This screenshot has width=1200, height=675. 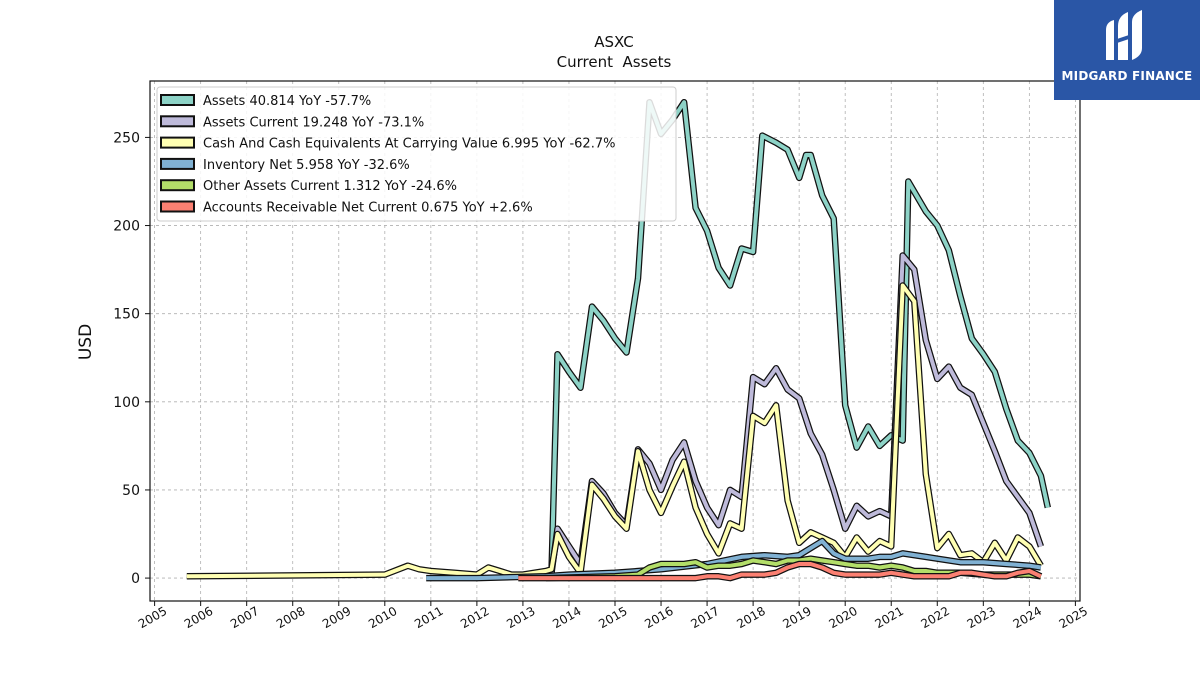 What do you see at coordinates (889, 617) in the screenshot?
I see `x-tick-label: 2021` at bounding box center [889, 617].